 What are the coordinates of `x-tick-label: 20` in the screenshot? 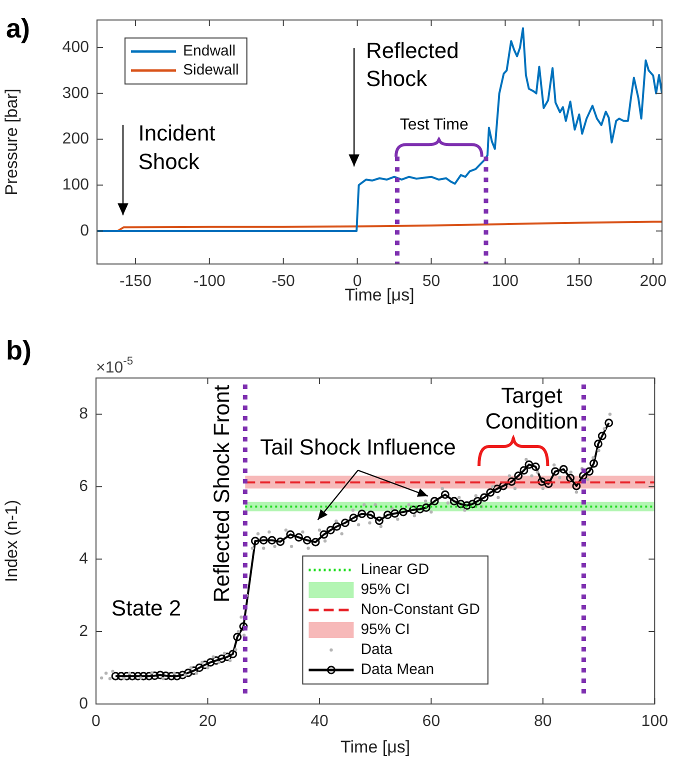 It's located at (207, 721).